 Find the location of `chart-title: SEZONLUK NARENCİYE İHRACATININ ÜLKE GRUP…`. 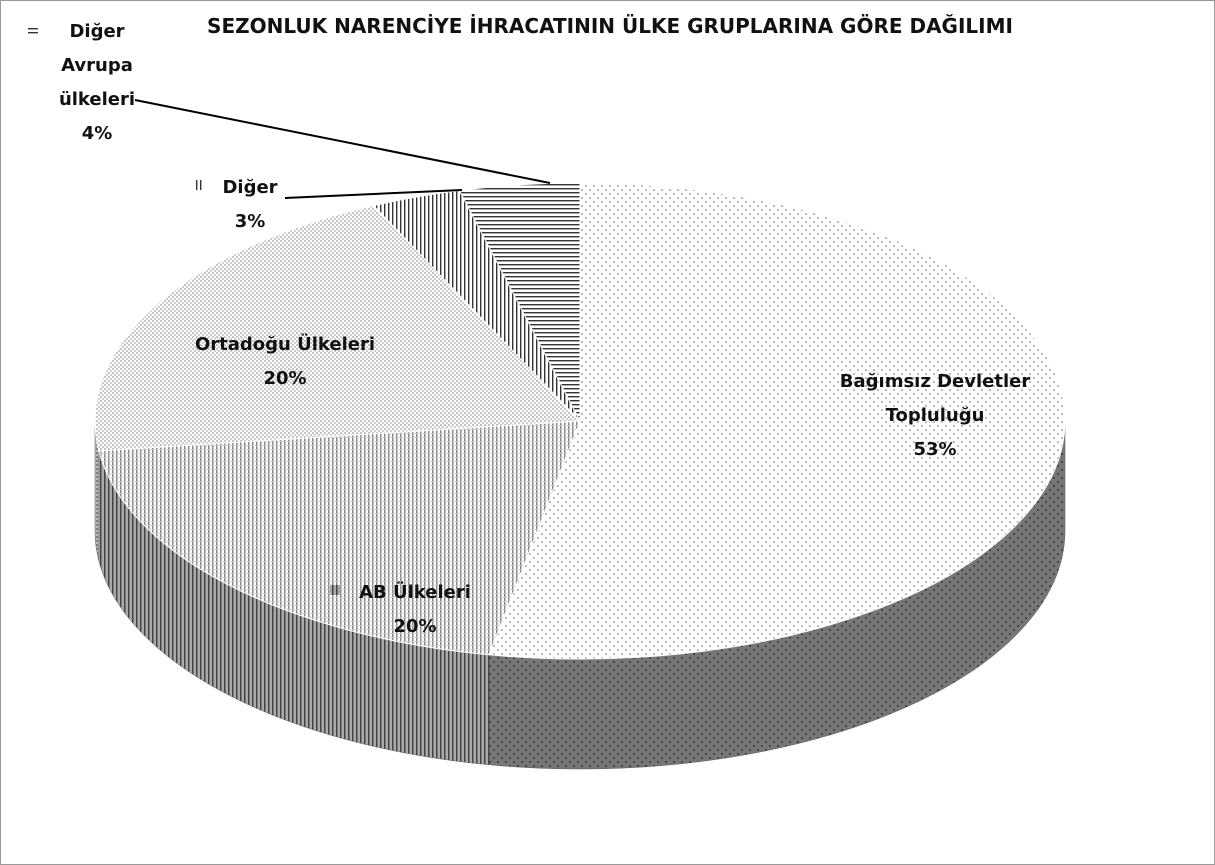

chart-title: SEZONLUK NARENCİYE İHRACATININ ÜLKE GRUP… is located at coordinates (610, 26).